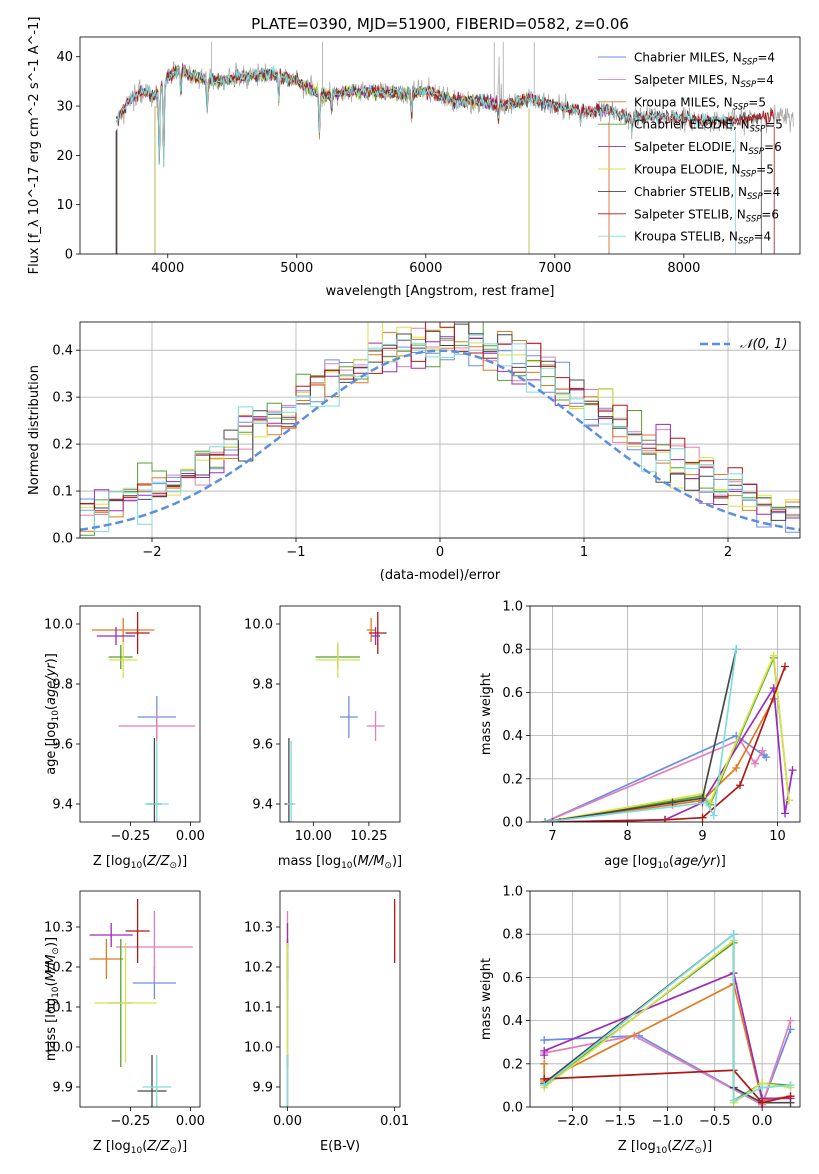 The height and width of the screenshot is (1174, 819). I want to click on legend-entry: Salpeter ELODIE, NSSP=6, so click(708, 148).